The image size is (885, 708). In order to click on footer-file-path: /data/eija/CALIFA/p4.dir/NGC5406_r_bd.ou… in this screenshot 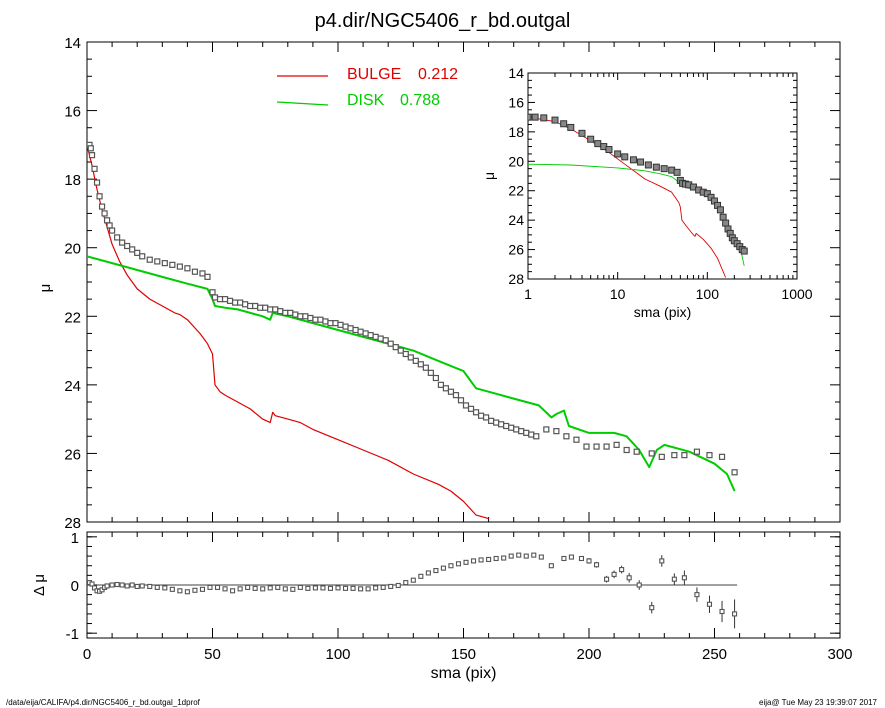, I will do `click(103, 702)`.